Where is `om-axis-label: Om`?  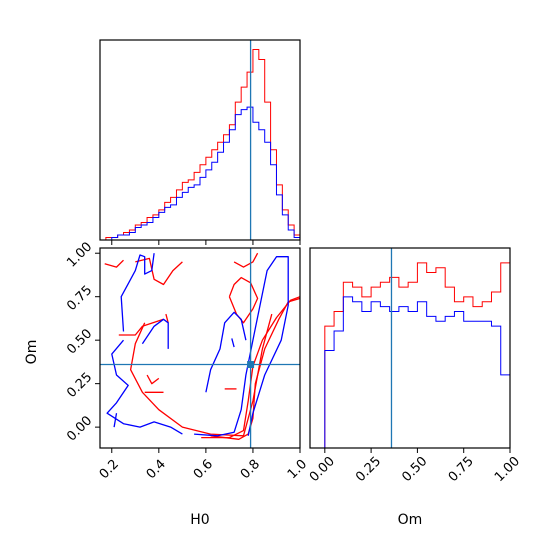
om-axis-label: Om is located at coordinates (32, 352).